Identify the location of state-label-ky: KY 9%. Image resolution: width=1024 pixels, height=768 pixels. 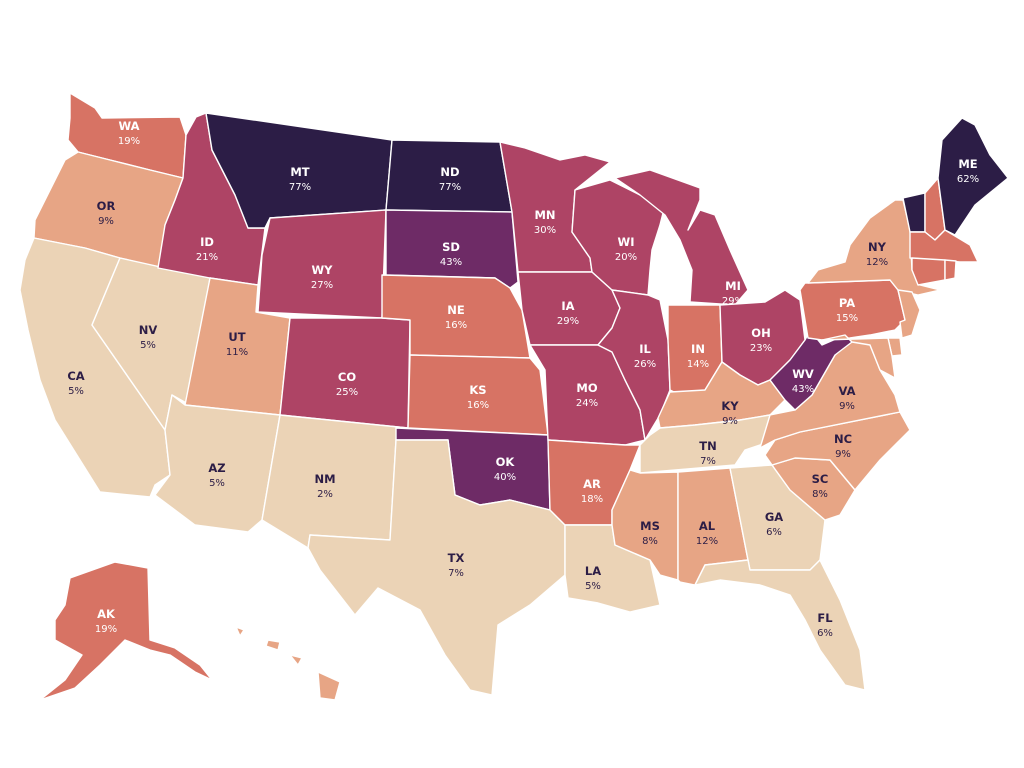
(730, 413).